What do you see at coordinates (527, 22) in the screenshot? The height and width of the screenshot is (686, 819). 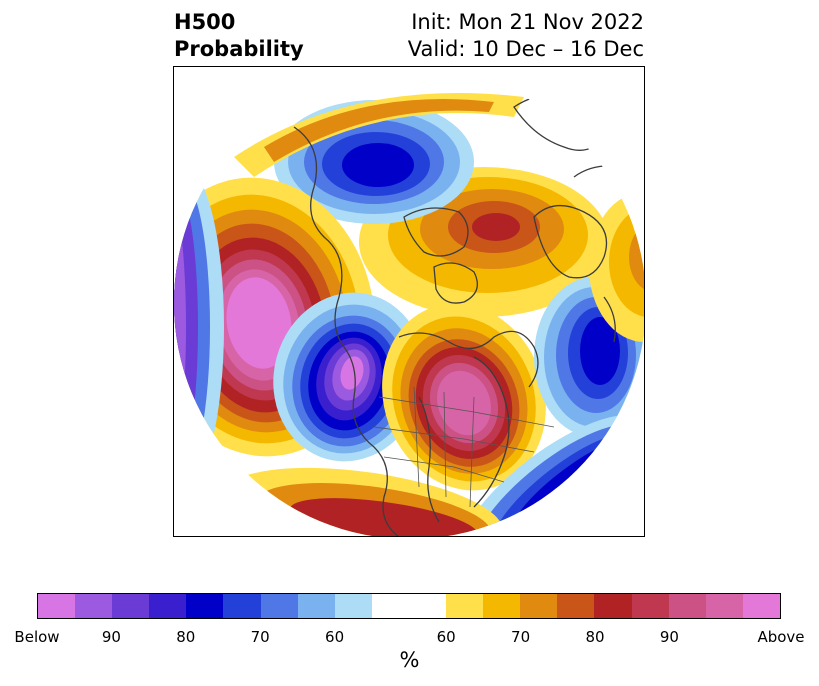 I see `init-date: Init: Mon 21 Nov 2022` at bounding box center [527, 22].